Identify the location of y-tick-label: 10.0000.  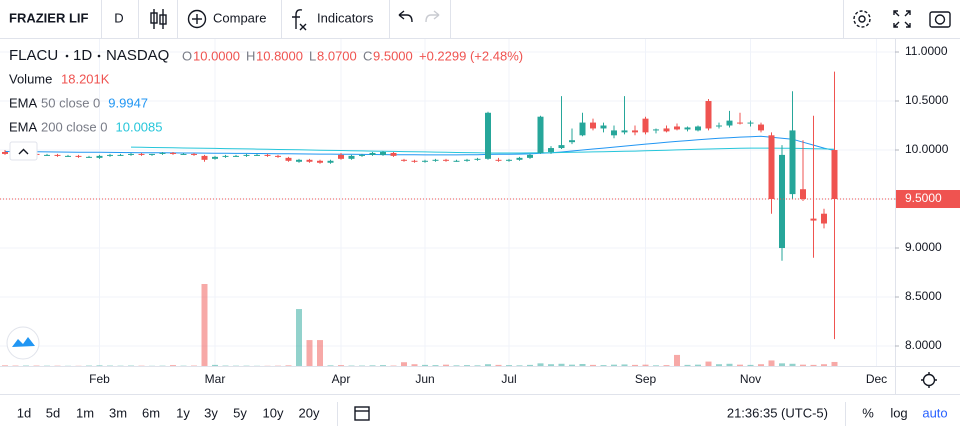
(927, 149).